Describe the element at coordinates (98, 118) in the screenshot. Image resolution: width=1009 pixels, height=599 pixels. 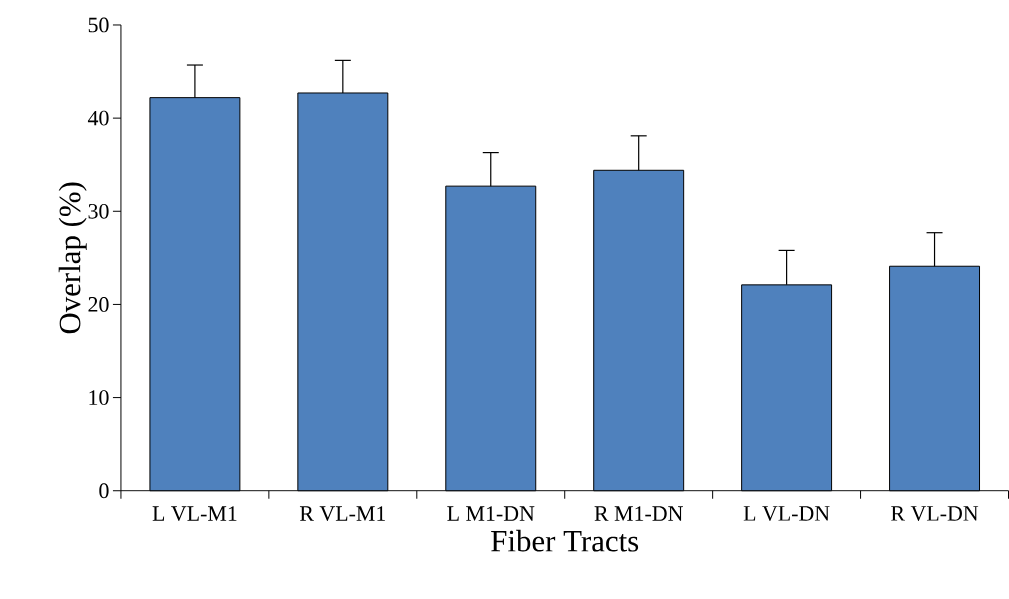
I see `y-tick-label: 40` at that location.